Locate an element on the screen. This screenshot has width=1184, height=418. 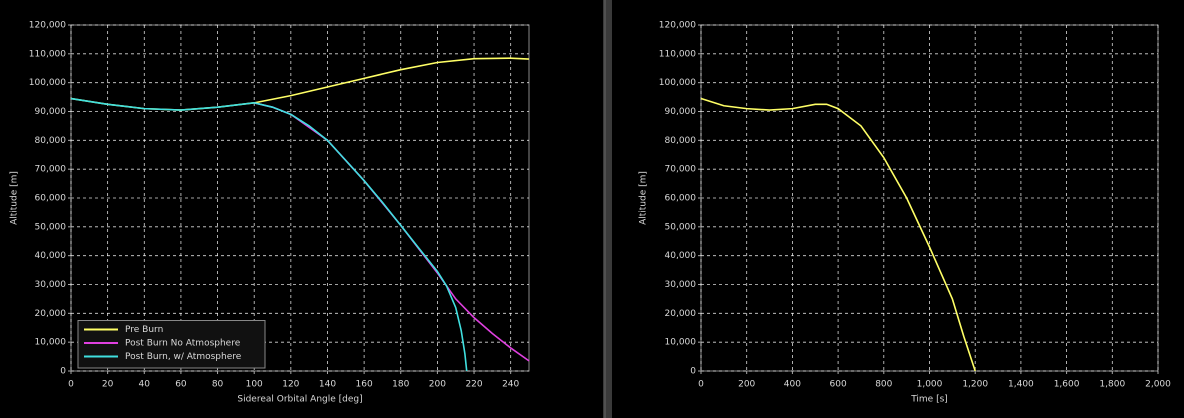
x-tick-label: 400 is located at coordinates (792, 385).